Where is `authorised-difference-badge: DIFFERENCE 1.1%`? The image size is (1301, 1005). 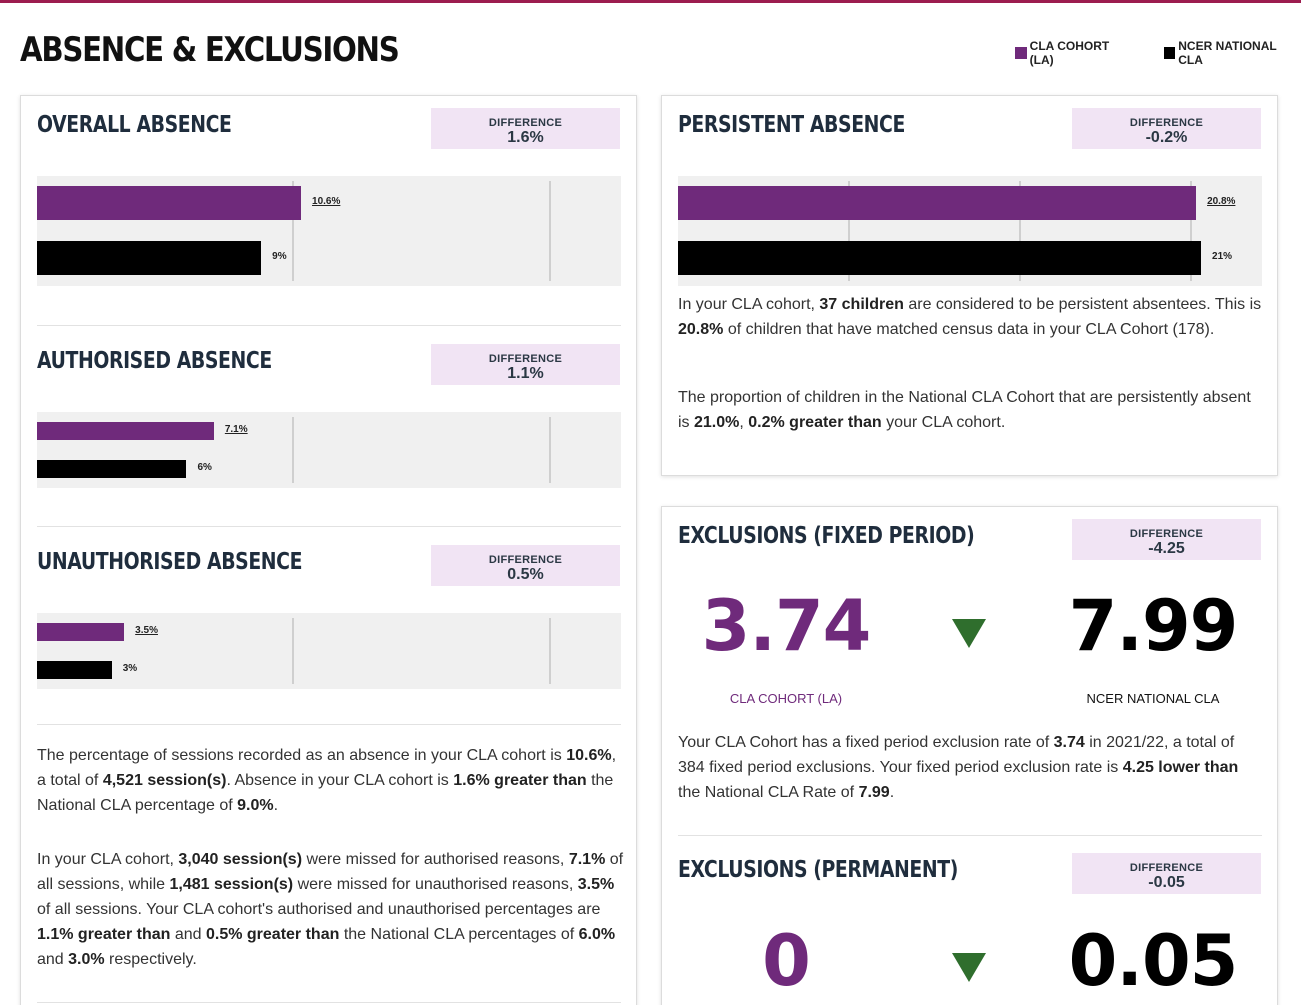
authorised-difference-badge: DIFFERENCE 1.1% is located at coordinates (525, 364).